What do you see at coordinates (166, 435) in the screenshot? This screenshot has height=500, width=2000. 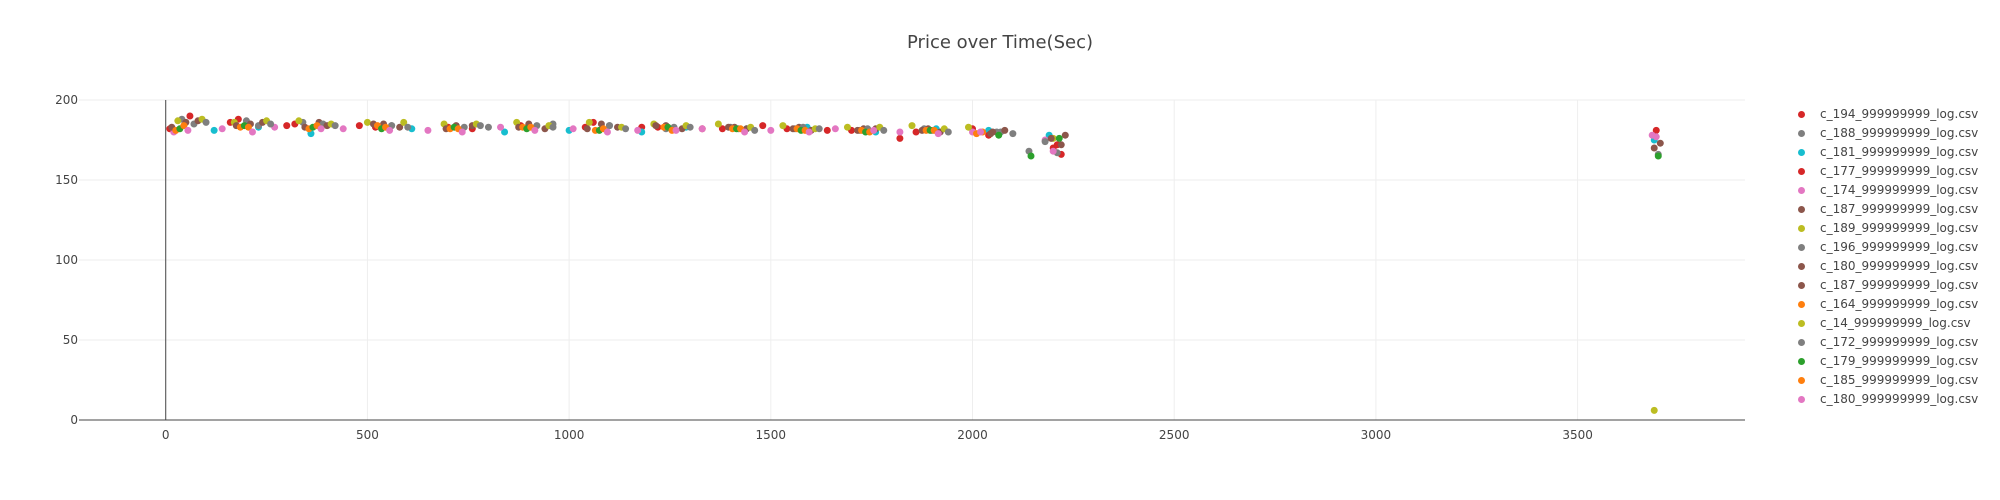 I see `x-tick-label: 0` at bounding box center [166, 435].